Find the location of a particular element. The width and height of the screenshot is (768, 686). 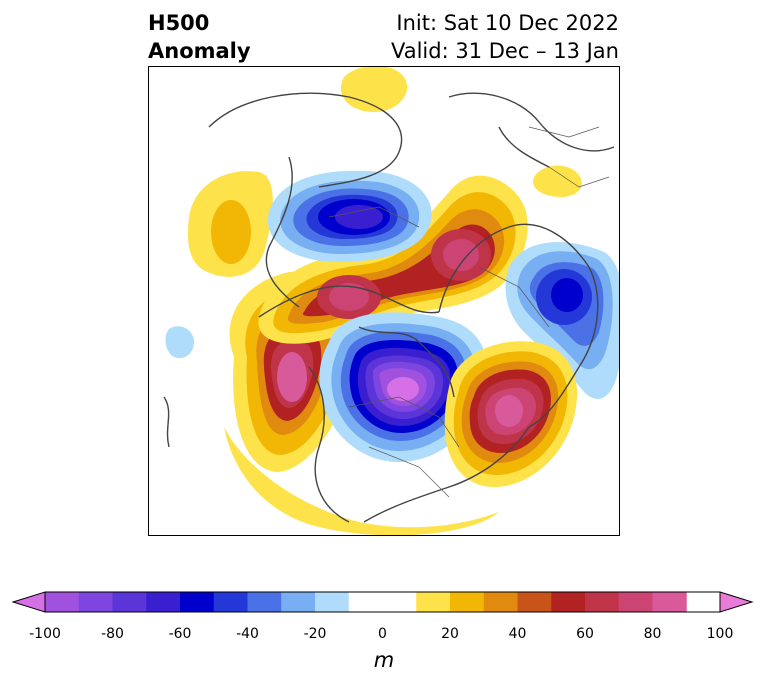

colorbar-tick-label: 0 is located at coordinates (382, 634).